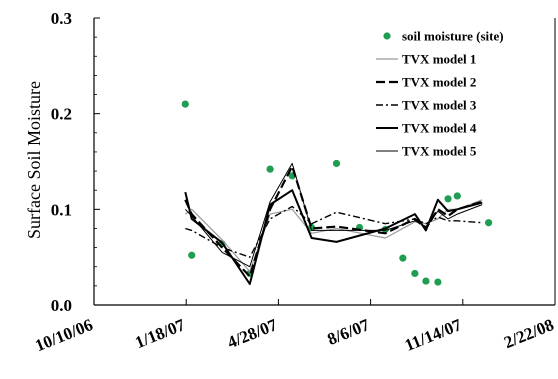 This screenshot has width=558, height=379. I want to click on y-axis-label: Surface Soil Moisture, so click(34, 160).